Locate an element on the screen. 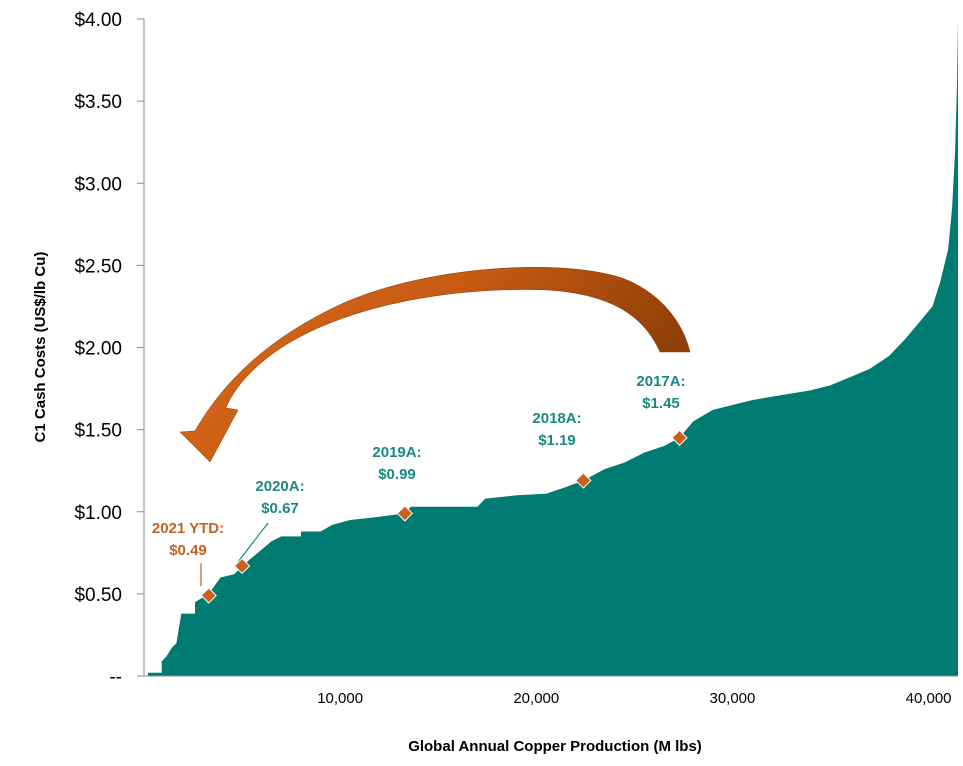 Image resolution: width=963 pixels, height=766 pixels. y-tick-label: $1.50 is located at coordinates (98, 431).